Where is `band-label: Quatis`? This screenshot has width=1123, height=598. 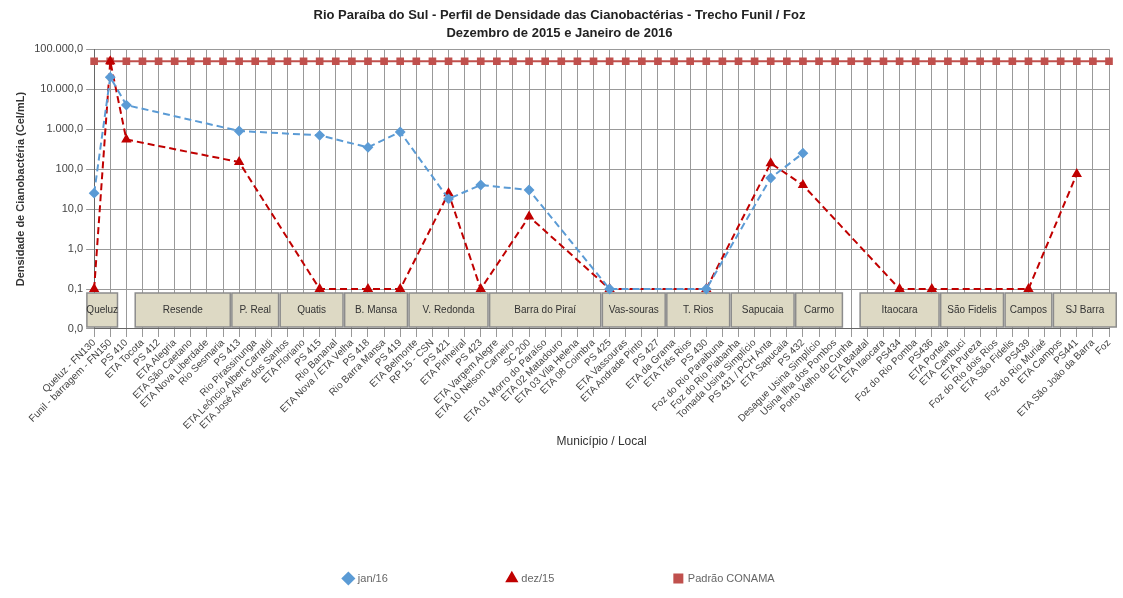 band-label: Quatis is located at coordinates (312, 309).